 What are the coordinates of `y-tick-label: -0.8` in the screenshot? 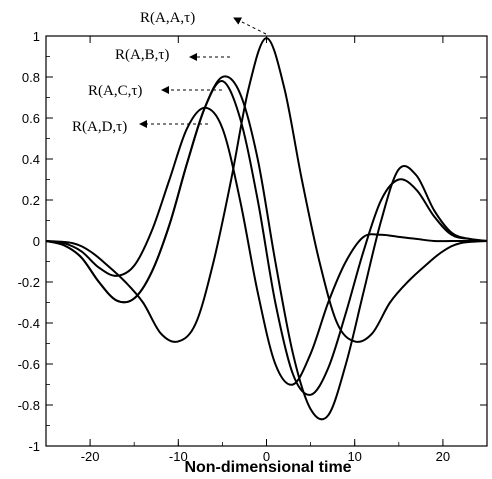 It's located at (29, 405).